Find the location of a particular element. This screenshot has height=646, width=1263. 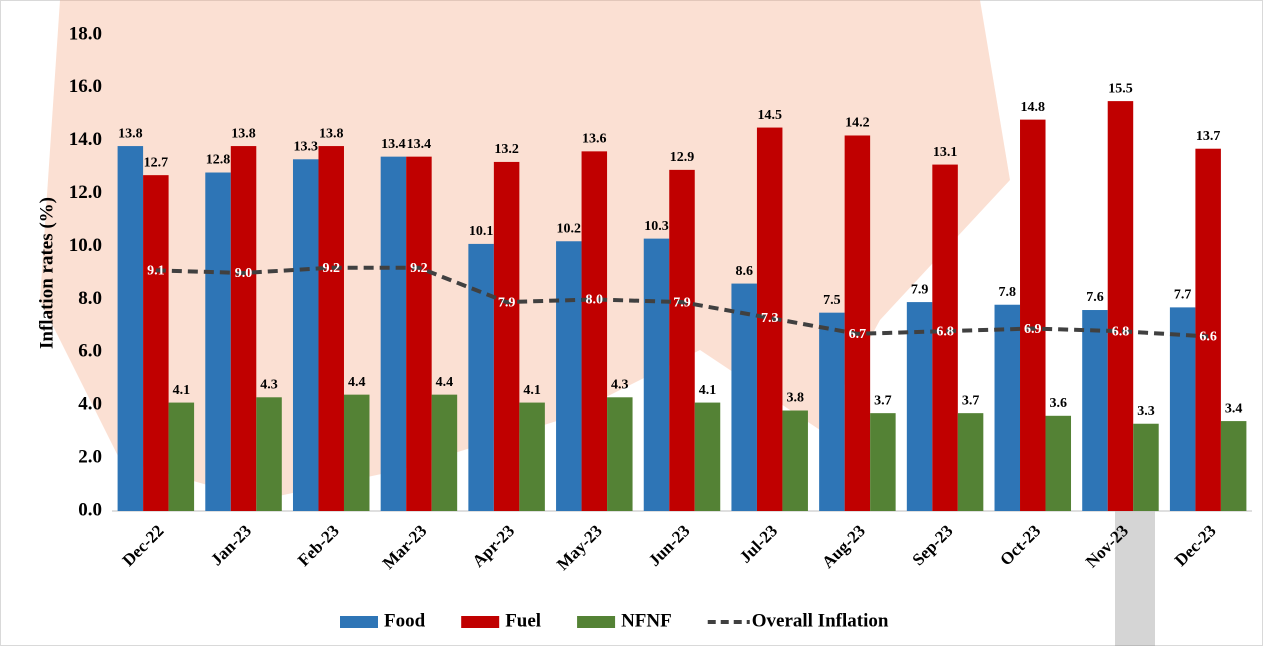

y-tick-label: 4.0 is located at coordinates (90, 404).